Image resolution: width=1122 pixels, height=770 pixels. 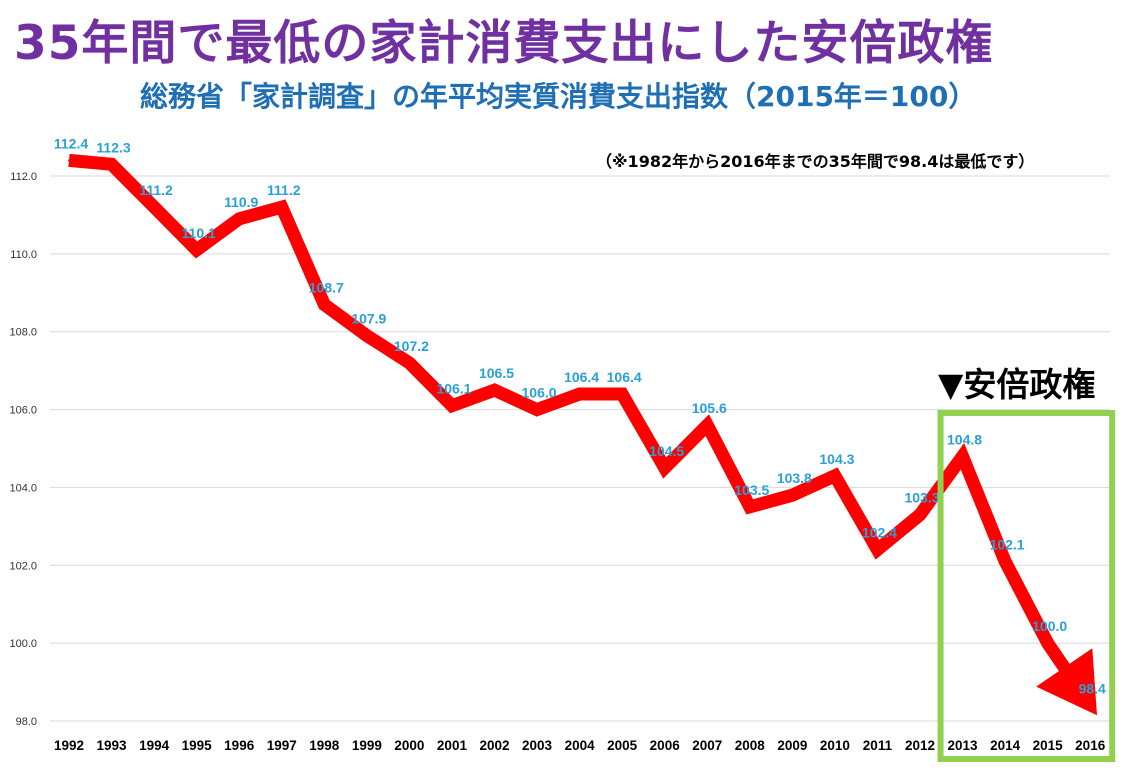 I want to click on x-tick-label: 1994, so click(x=154, y=745).